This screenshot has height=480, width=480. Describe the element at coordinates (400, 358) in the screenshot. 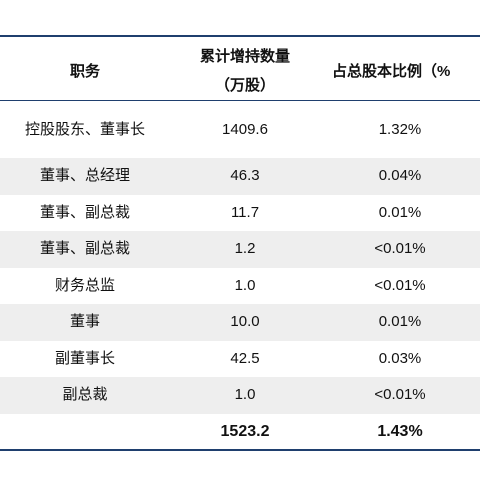

I see `cell-ratio: 0.03%` at that location.